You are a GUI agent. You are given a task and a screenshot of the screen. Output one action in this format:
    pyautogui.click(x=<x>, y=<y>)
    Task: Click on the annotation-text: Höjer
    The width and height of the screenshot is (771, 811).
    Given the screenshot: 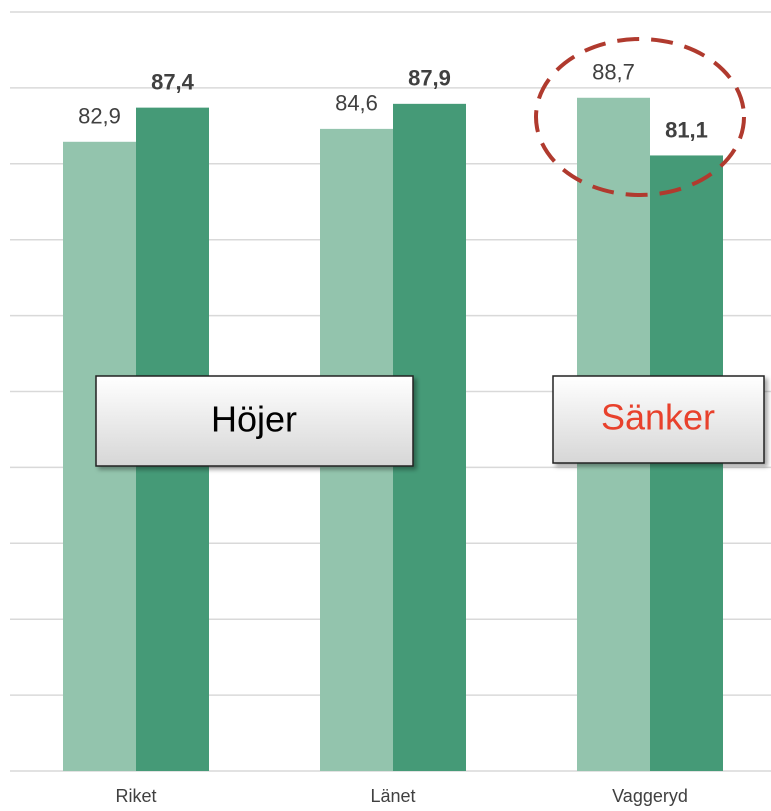 What is the action you would take?
    pyautogui.click(x=254, y=419)
    